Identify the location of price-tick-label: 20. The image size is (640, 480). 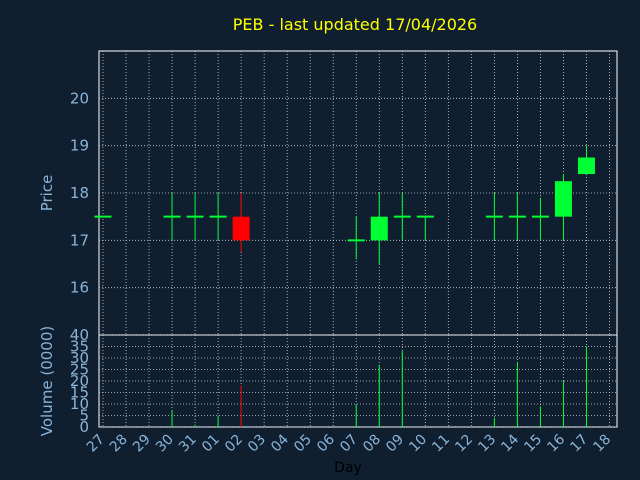
(79, 98).